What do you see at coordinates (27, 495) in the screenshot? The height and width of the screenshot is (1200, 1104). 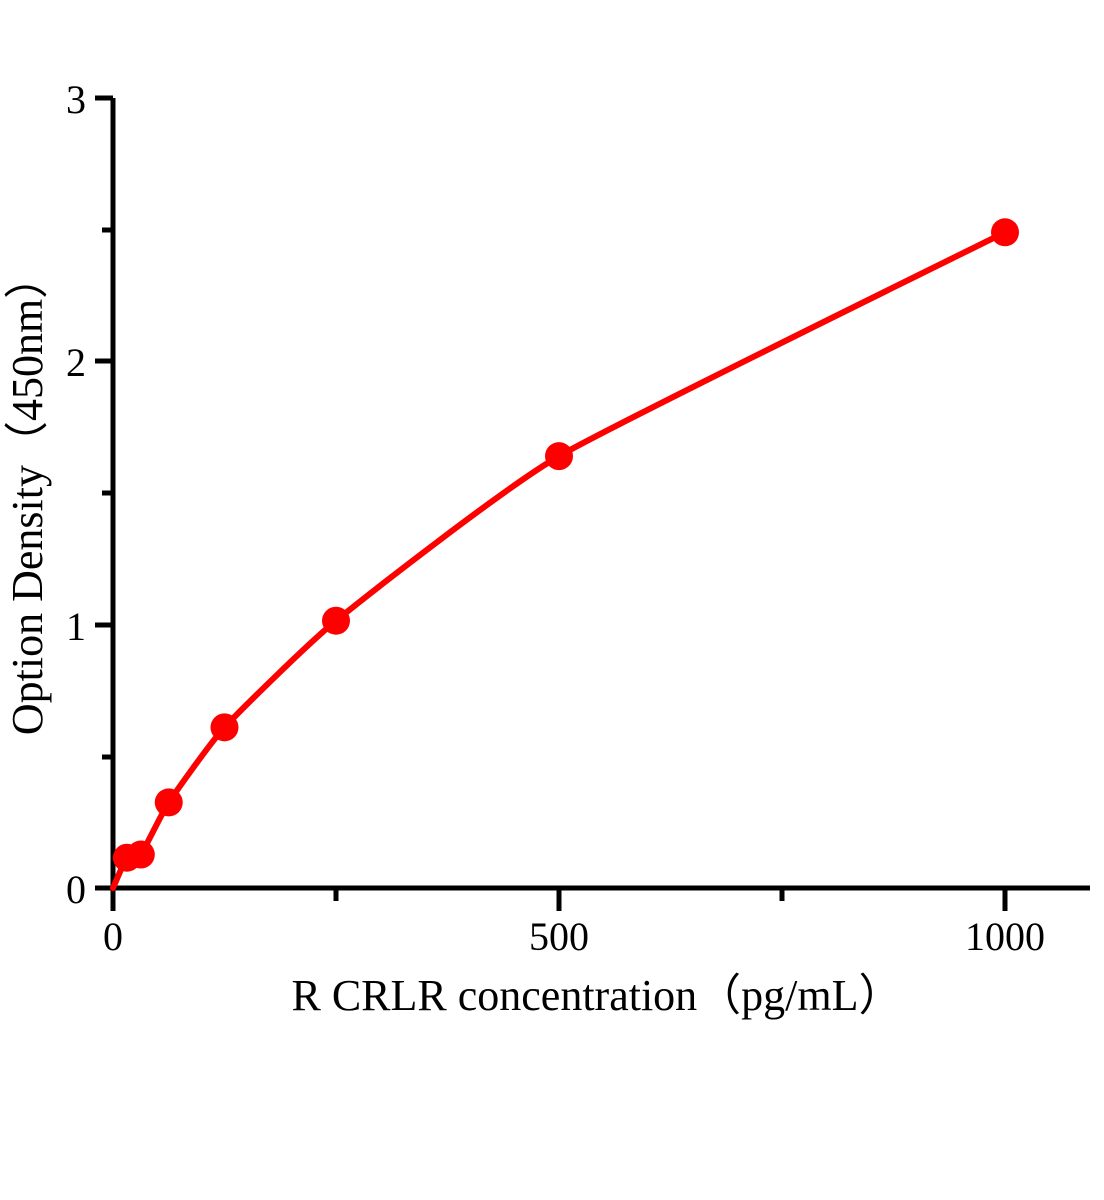 I see `y-axis-title: Option Density（450nm）` at bounding box center [27, 495].